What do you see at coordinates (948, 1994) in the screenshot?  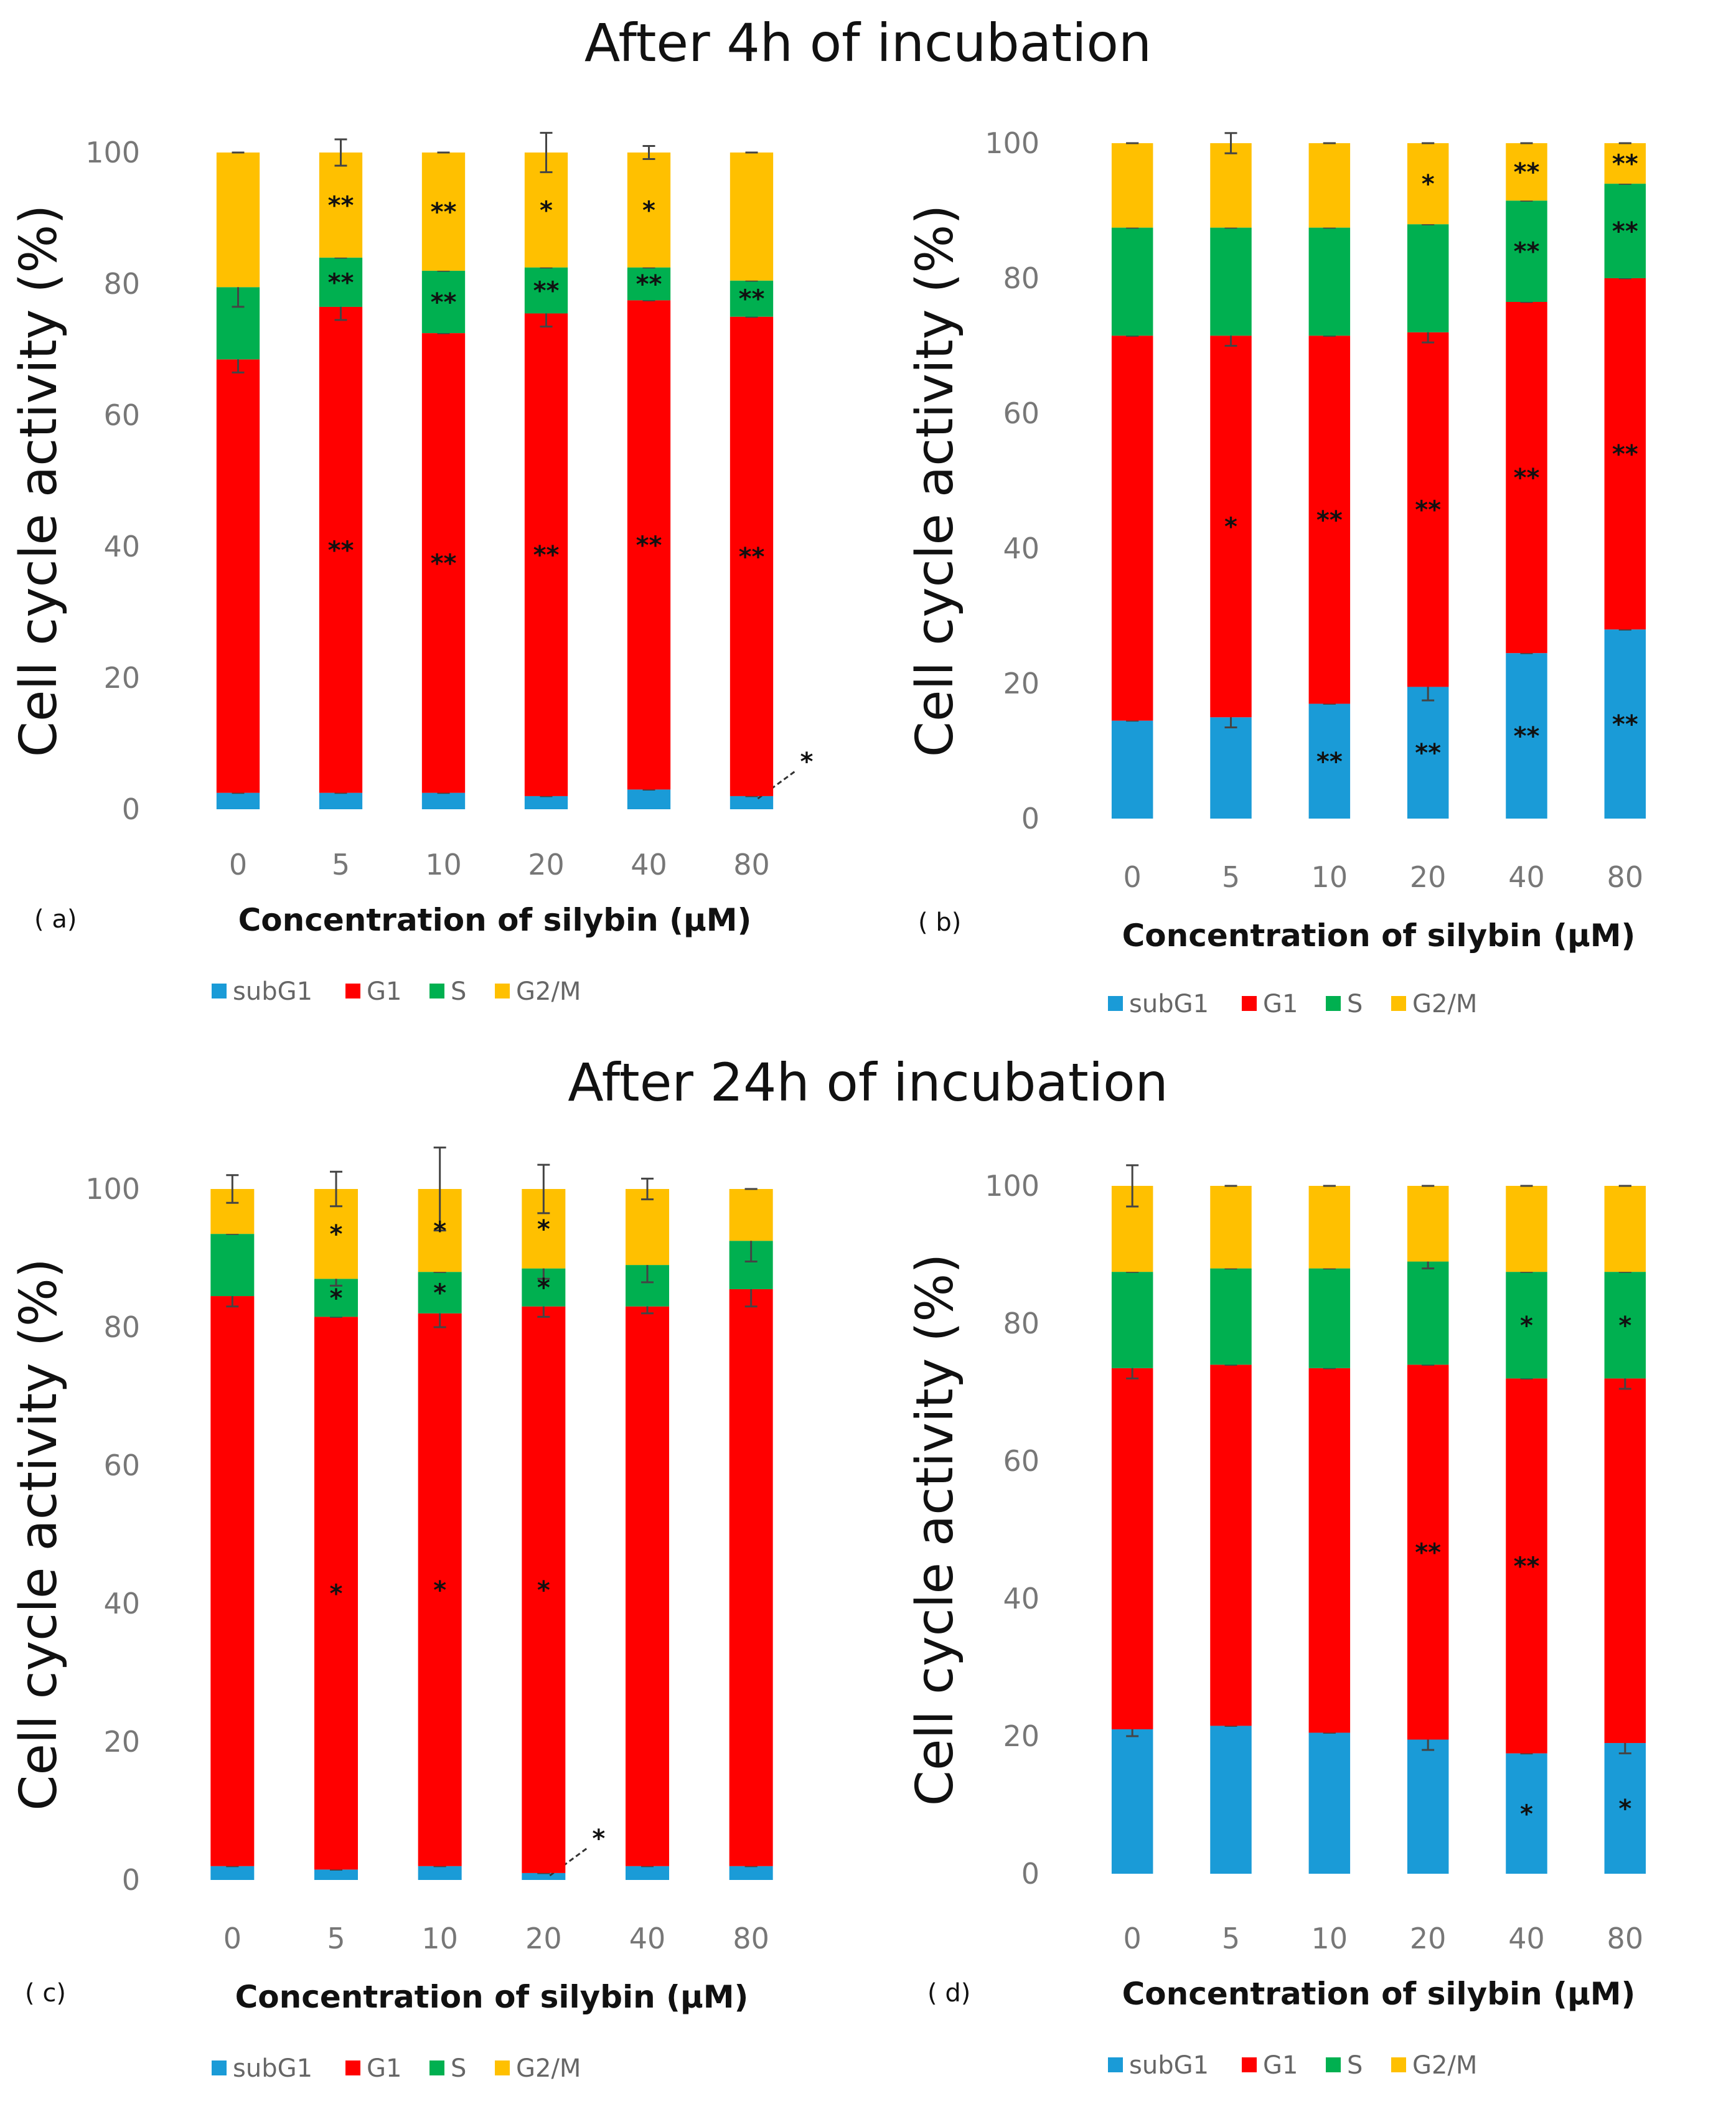 I see `panel-label: ( d)` at bounding box center [948, 1994].